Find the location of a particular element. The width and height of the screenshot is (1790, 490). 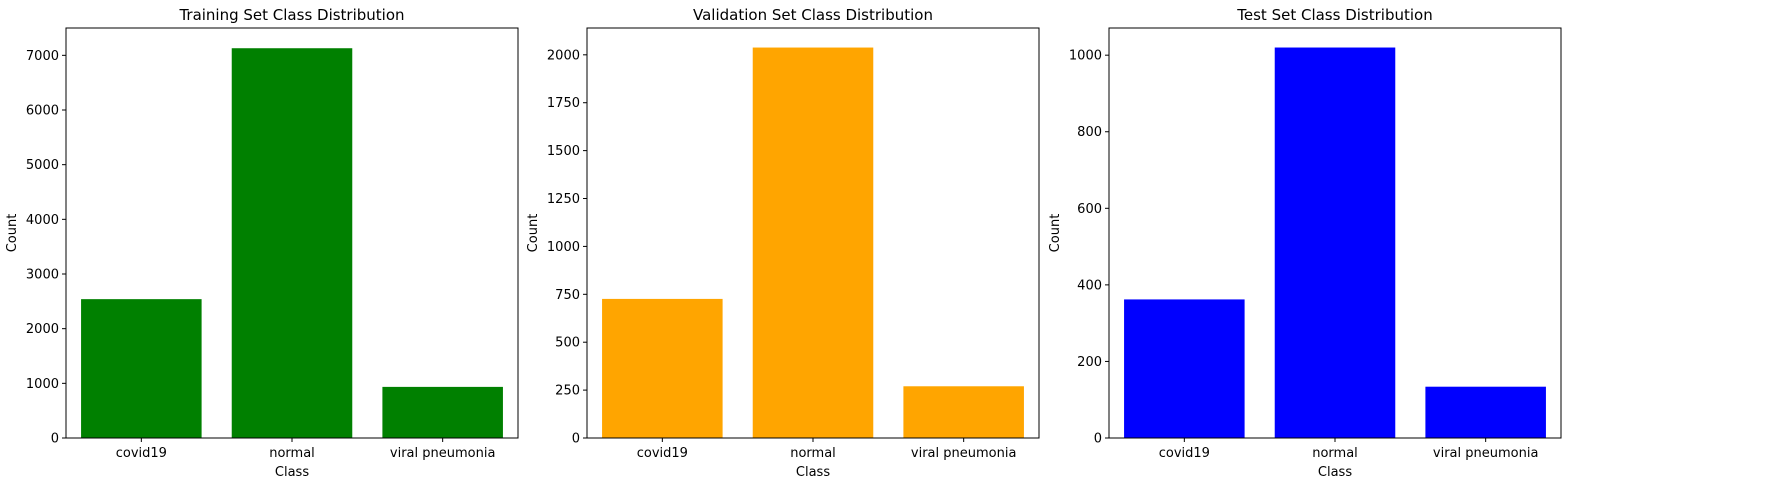

y-tick-label: 400 is located at coordinates (1089, 285).